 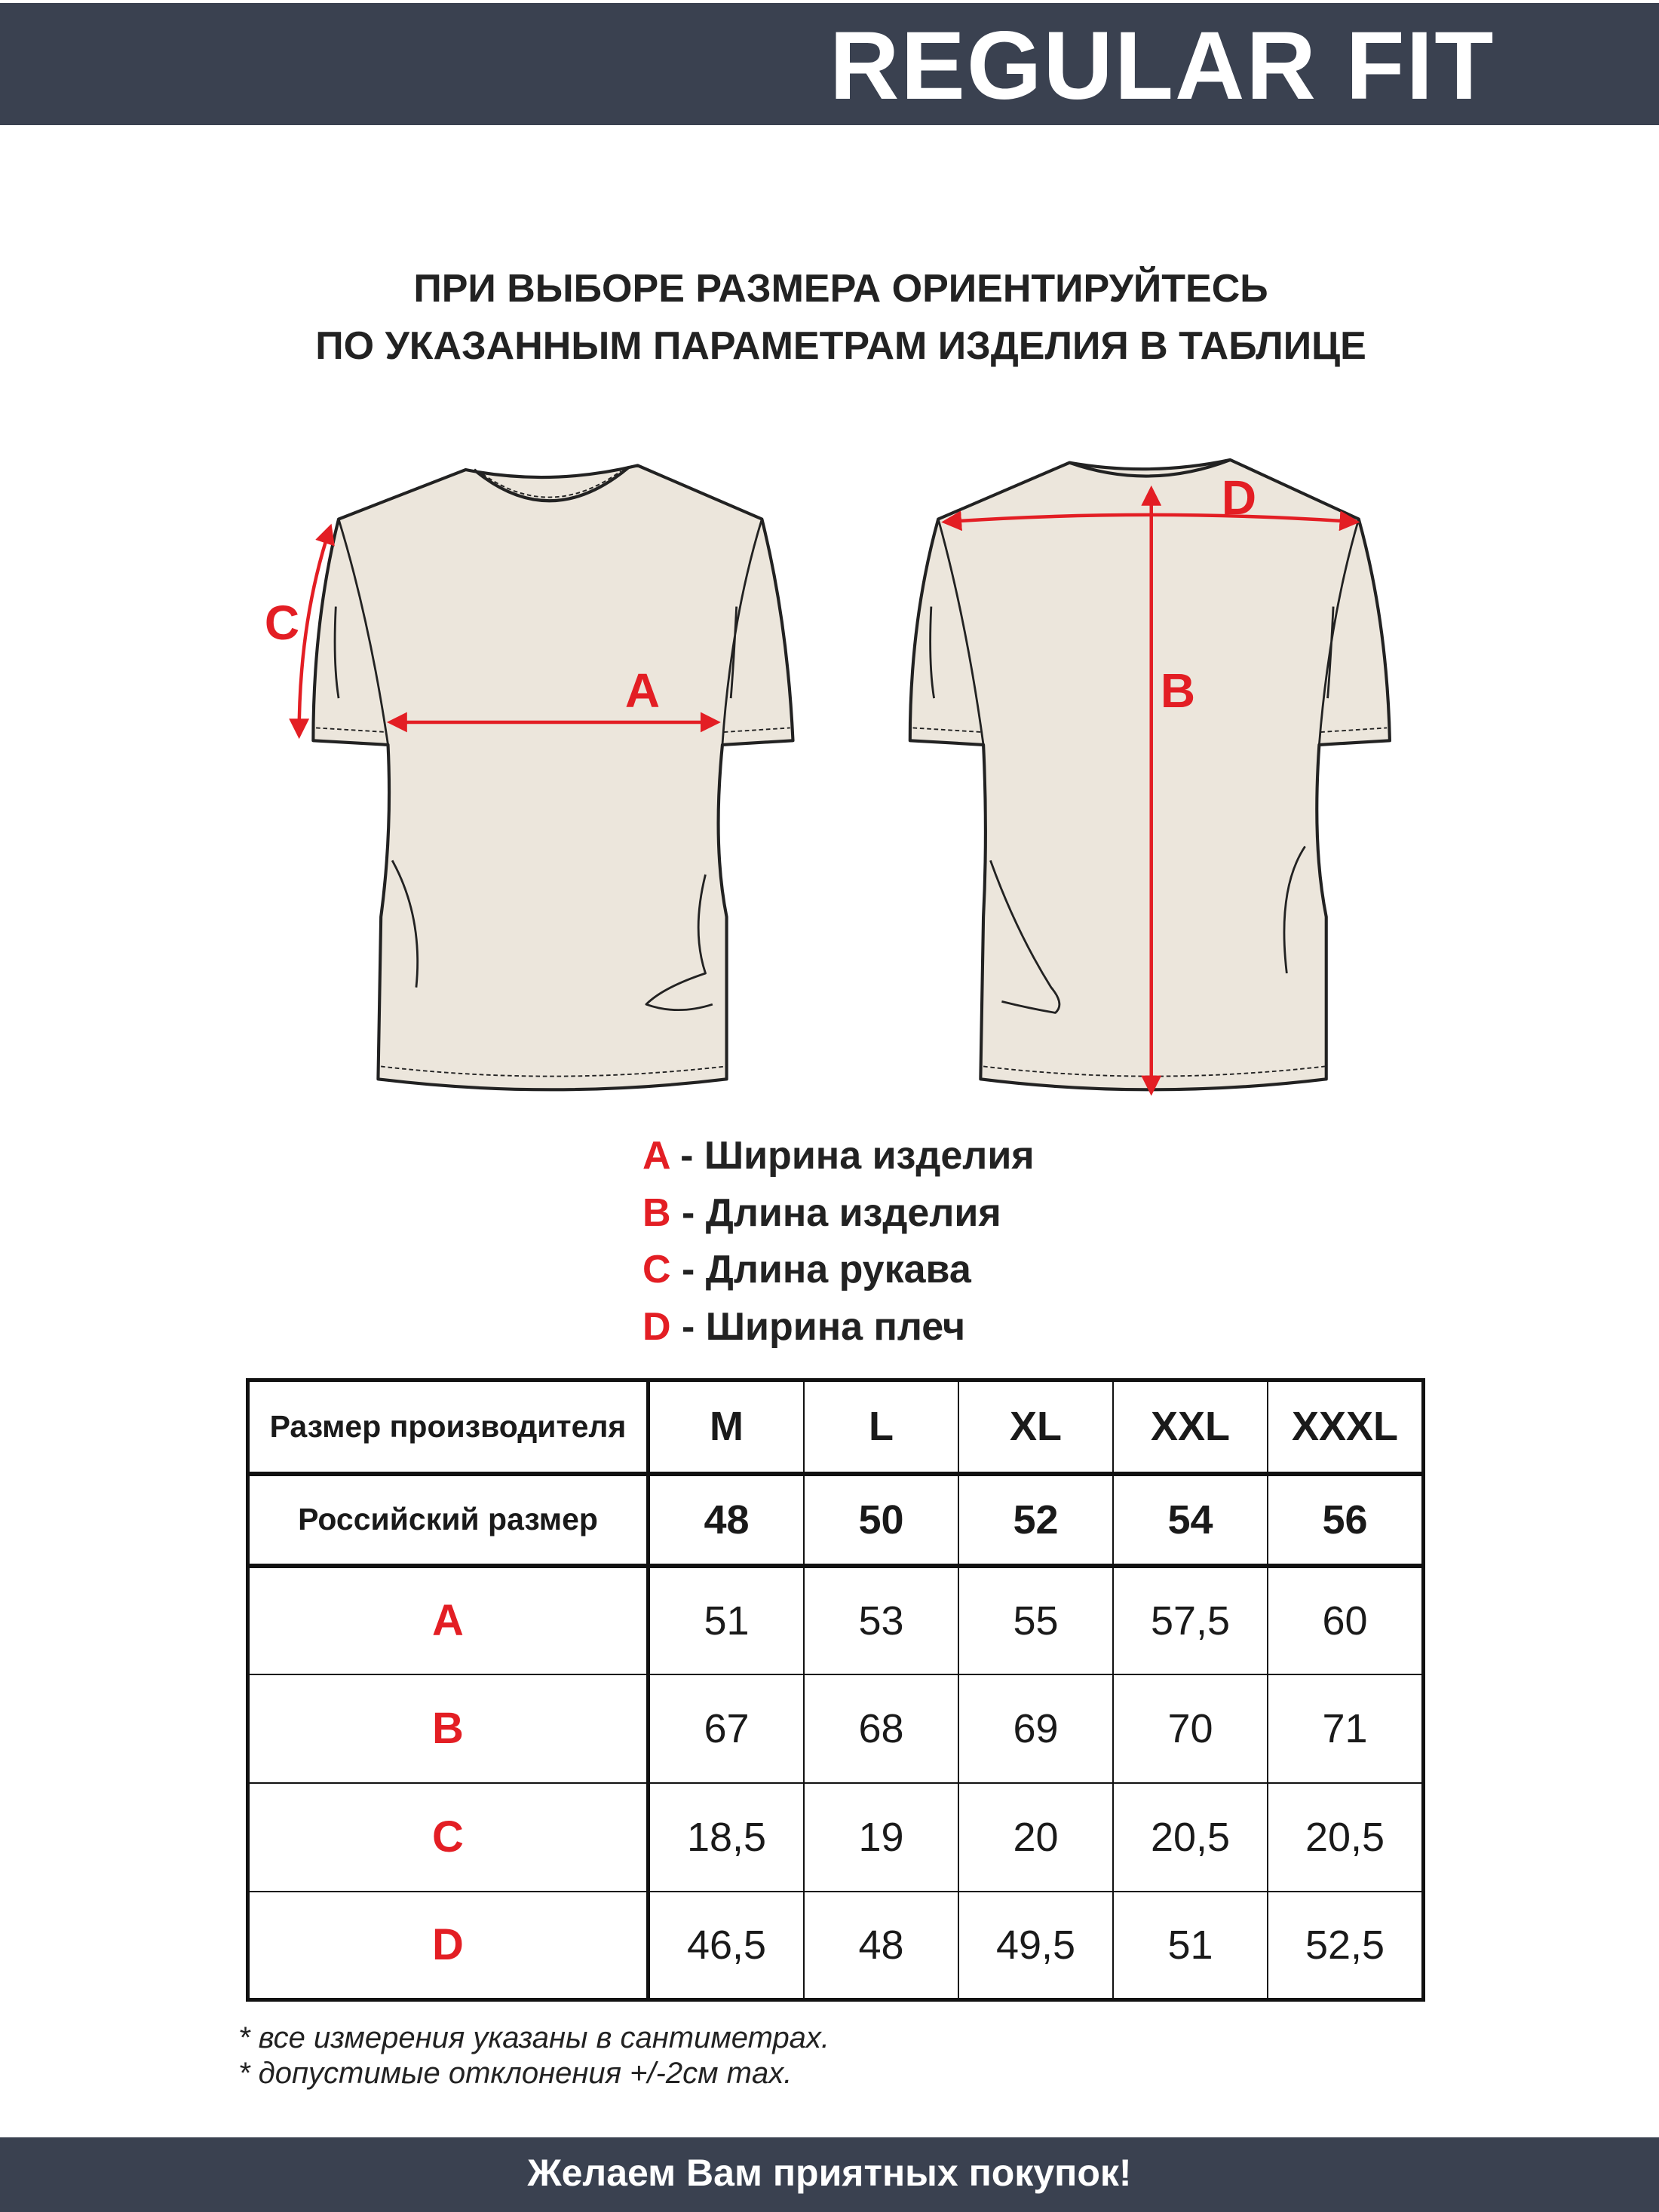 I want to click on heading-line-1: ПРИ ВЫБОРЕ РАЗМЕРА ОРИЕНТИРУЙТЕСЬ, so click(x=840, y=289).